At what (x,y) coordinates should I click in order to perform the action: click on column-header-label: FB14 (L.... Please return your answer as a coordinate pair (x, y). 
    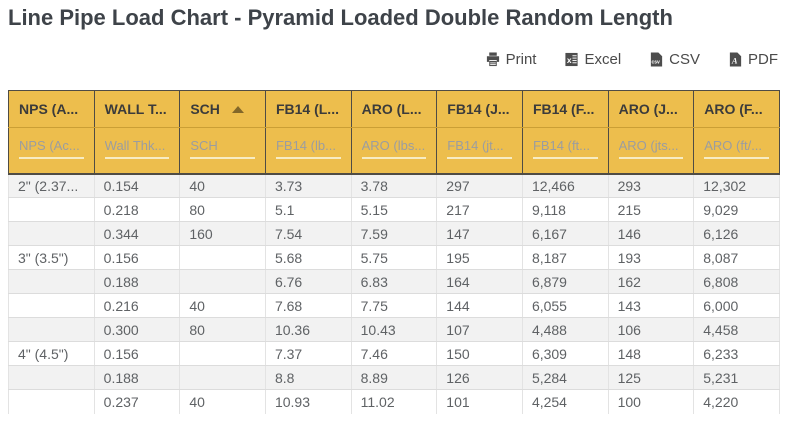
    Looking at the image, I should click on (307, 109).